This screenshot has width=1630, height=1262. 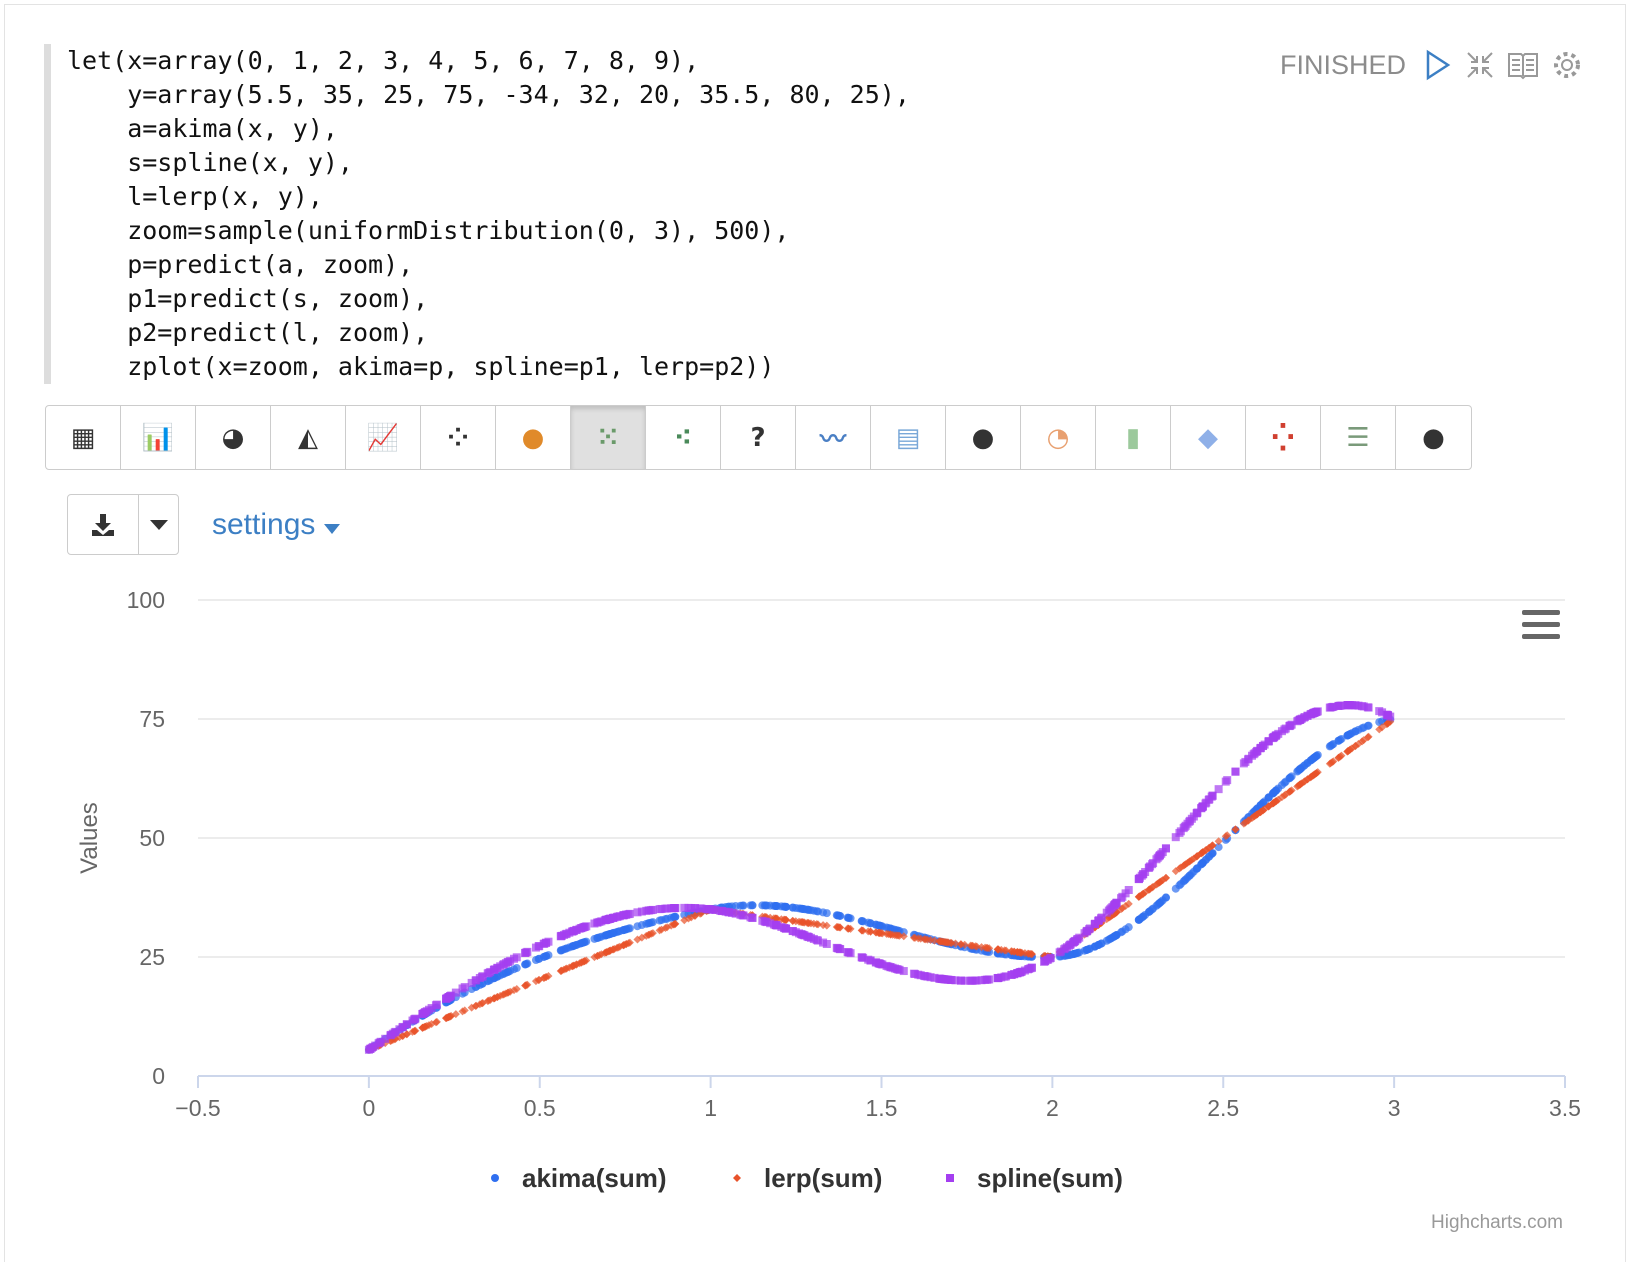 I want to click on toolbar-button-area-chart: ◭, so click(x=308, y=437).